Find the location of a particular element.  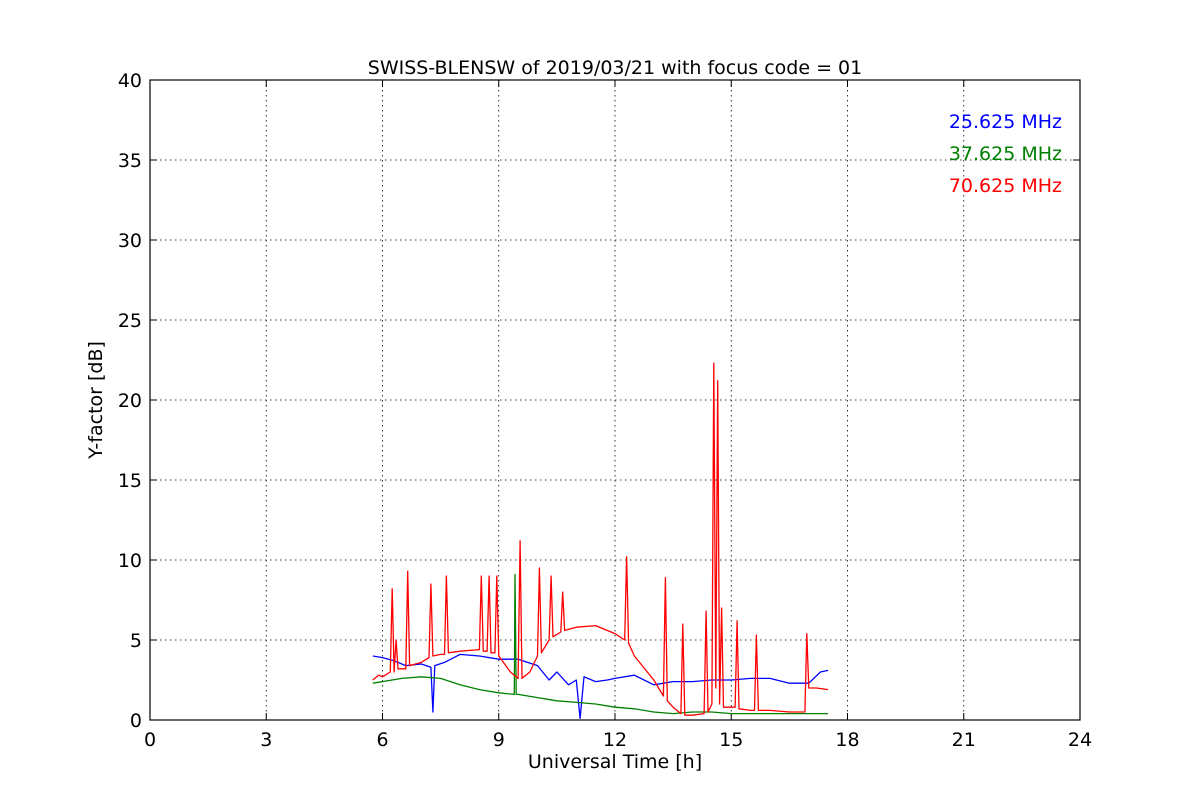

x-tick-label: 18 is located at coordinates (847, 740).